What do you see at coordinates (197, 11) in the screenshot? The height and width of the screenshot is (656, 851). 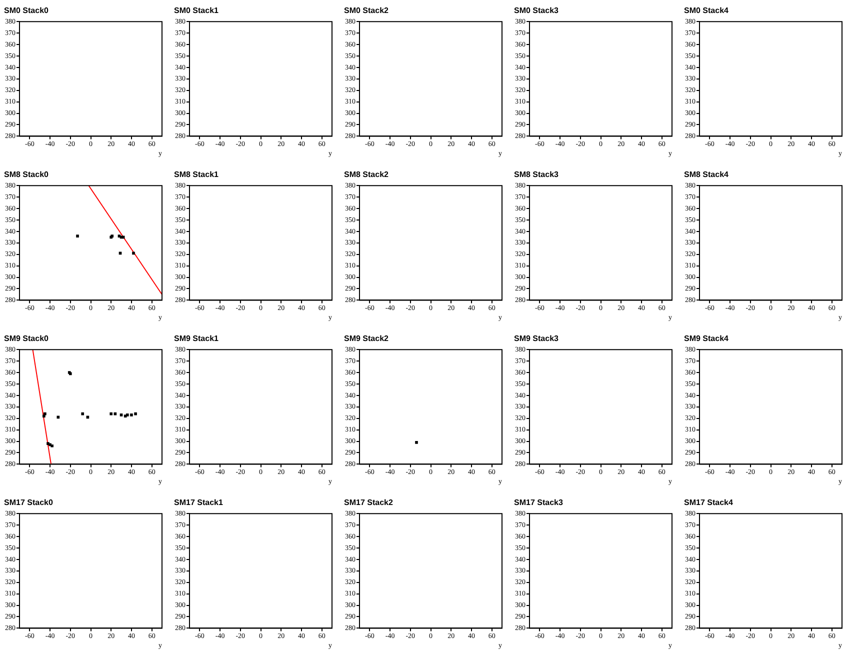 I see `chart-title: SM0 Stack1` at bounding box center [197, 11].